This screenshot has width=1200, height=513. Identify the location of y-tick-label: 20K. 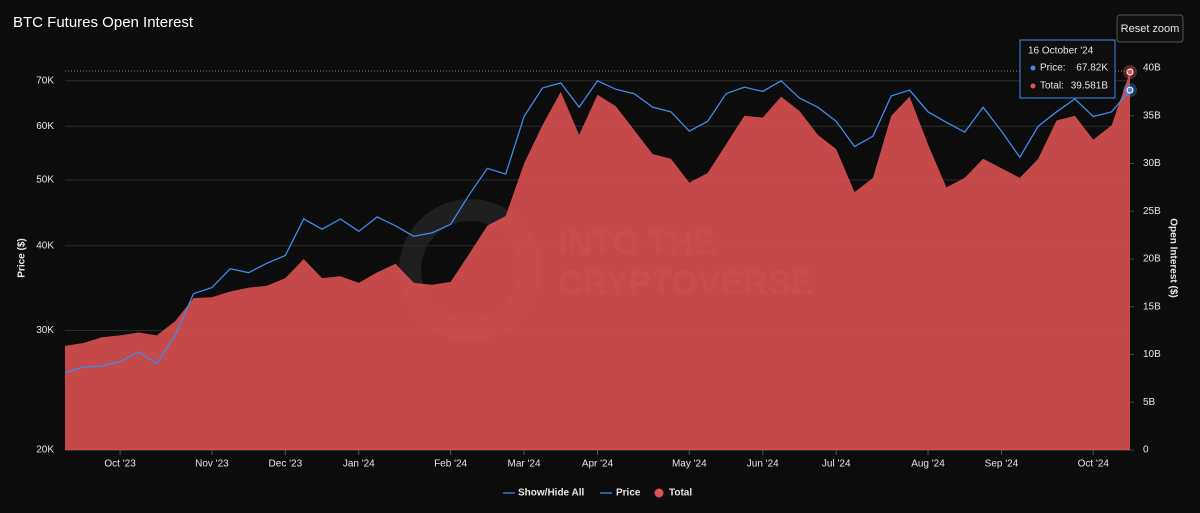
(45, 450).